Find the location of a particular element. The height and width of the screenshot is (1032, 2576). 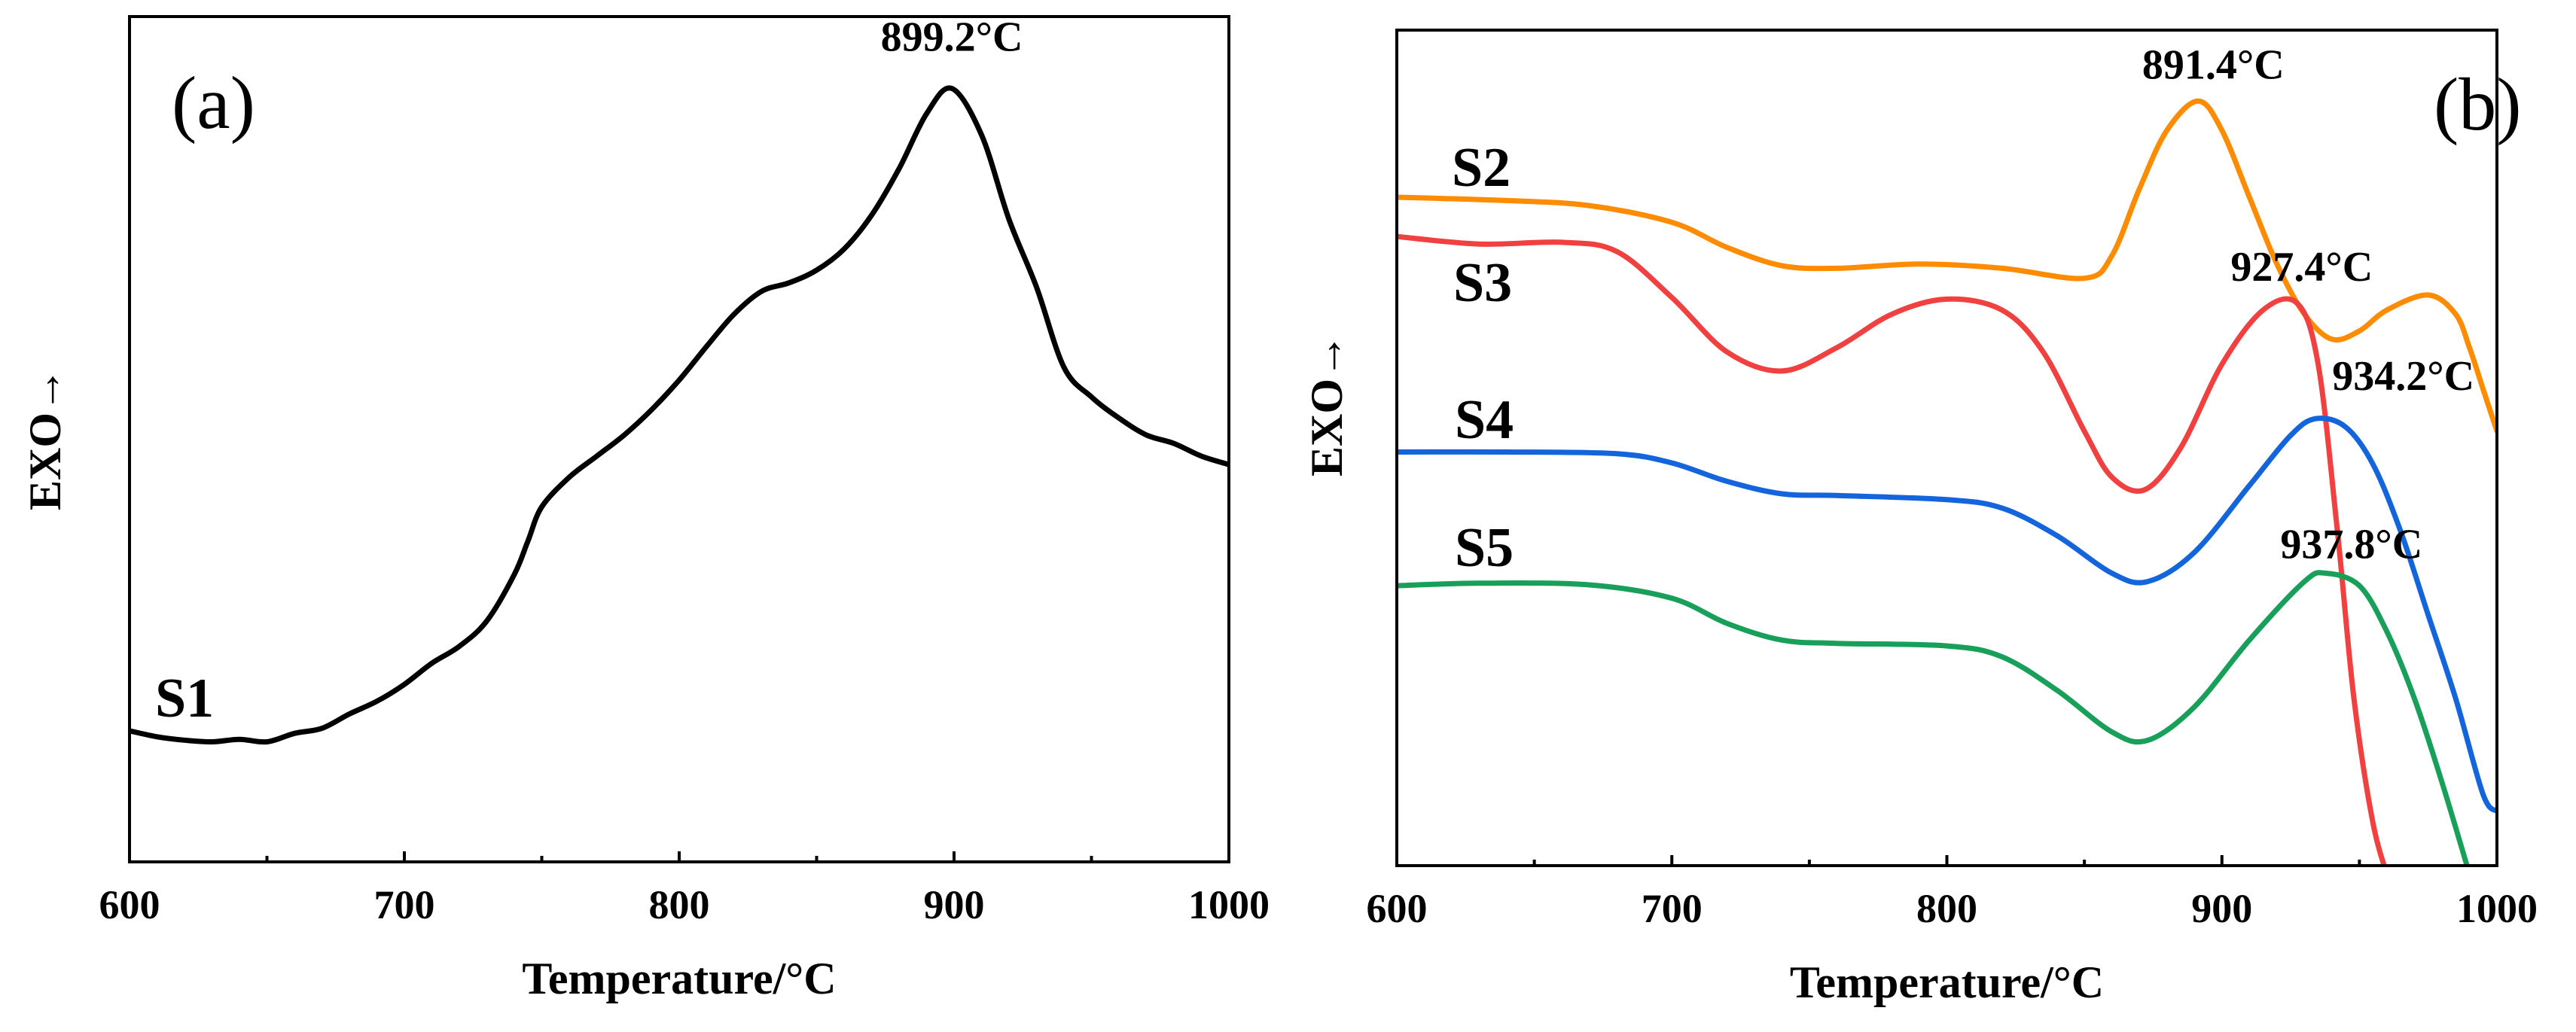

series-label-s4: S4 is located at coordinates (1484, 420).